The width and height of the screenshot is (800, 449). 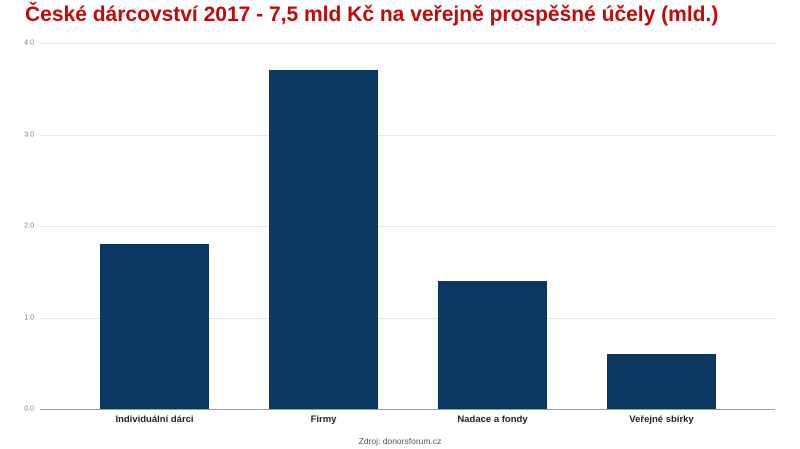 I want to click on source-note: Zdroj: donorsforum.cz, so click(x=400, y=441).